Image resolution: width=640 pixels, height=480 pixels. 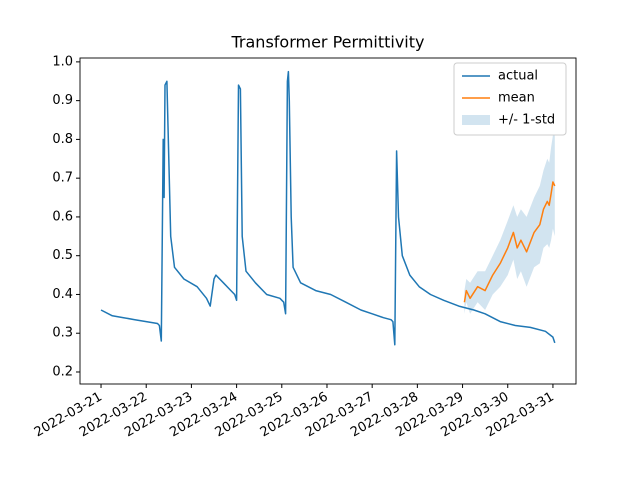 What do you see at coordinates (62, 178) in the screenshot?
I see `y-tick-label: 0.7` at bounding box center [62, 178].